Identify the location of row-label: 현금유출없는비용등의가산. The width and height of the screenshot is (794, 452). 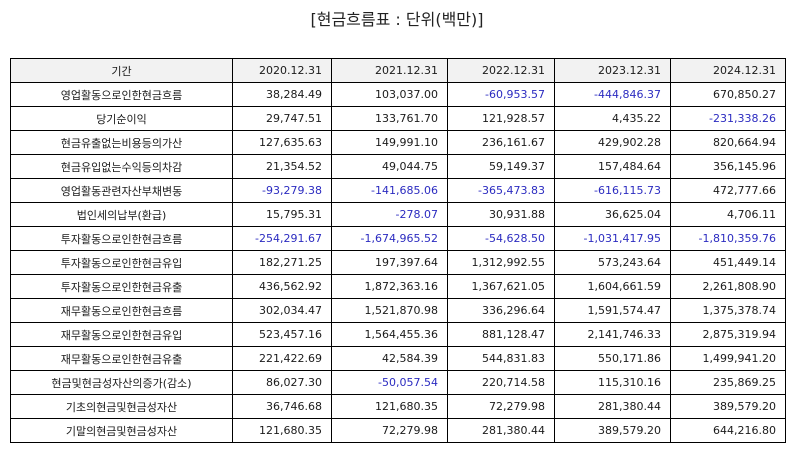
(121, 142).